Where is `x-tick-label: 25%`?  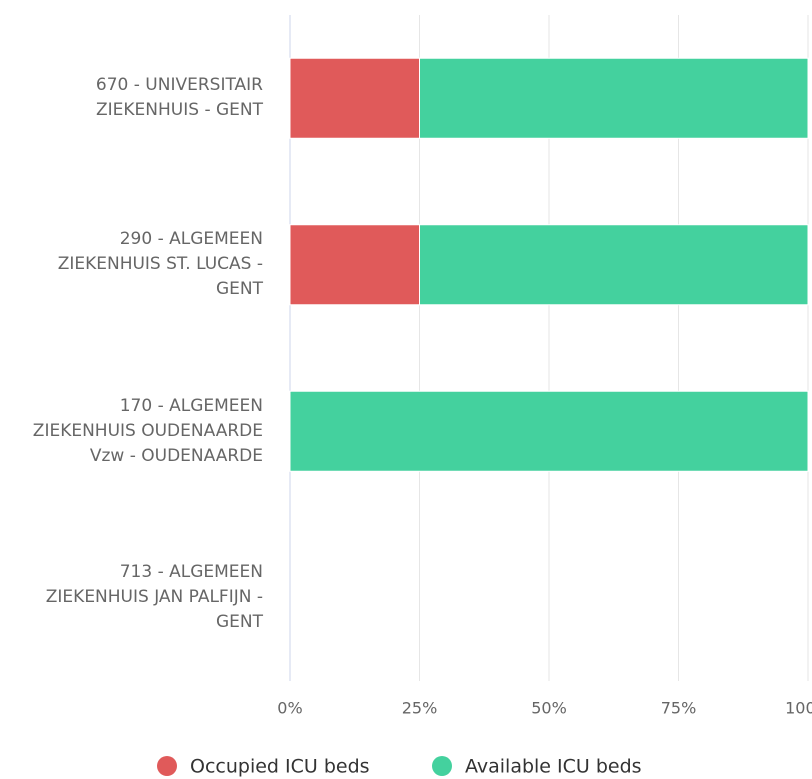
x-tick-label: 25% is located at coordinates (420, 708).